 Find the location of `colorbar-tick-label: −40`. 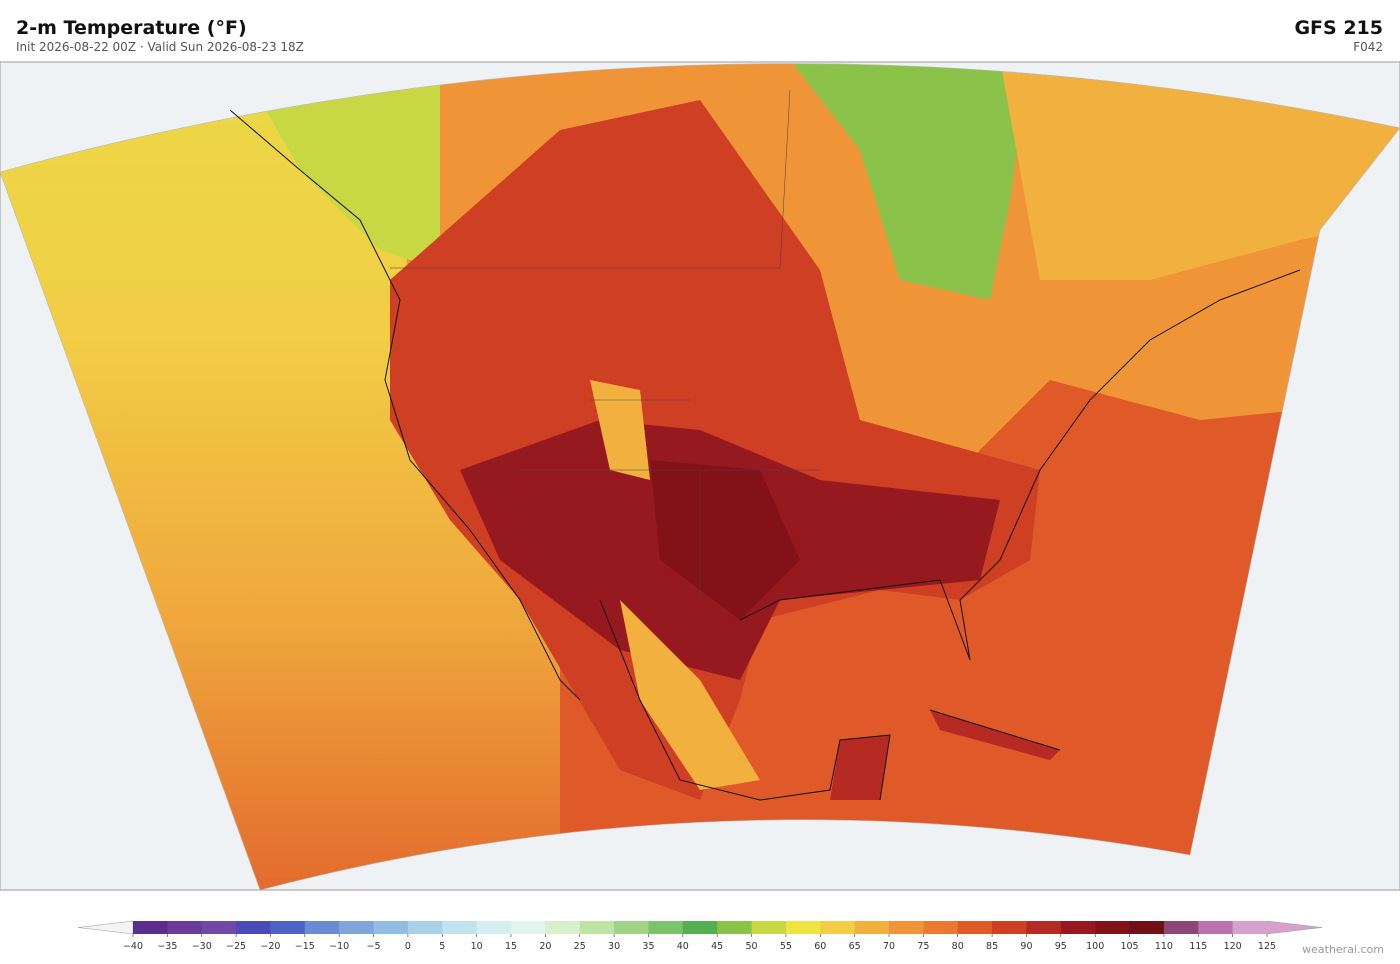

colorbar-tick-label: −40 is located at coordinates (133, 946).